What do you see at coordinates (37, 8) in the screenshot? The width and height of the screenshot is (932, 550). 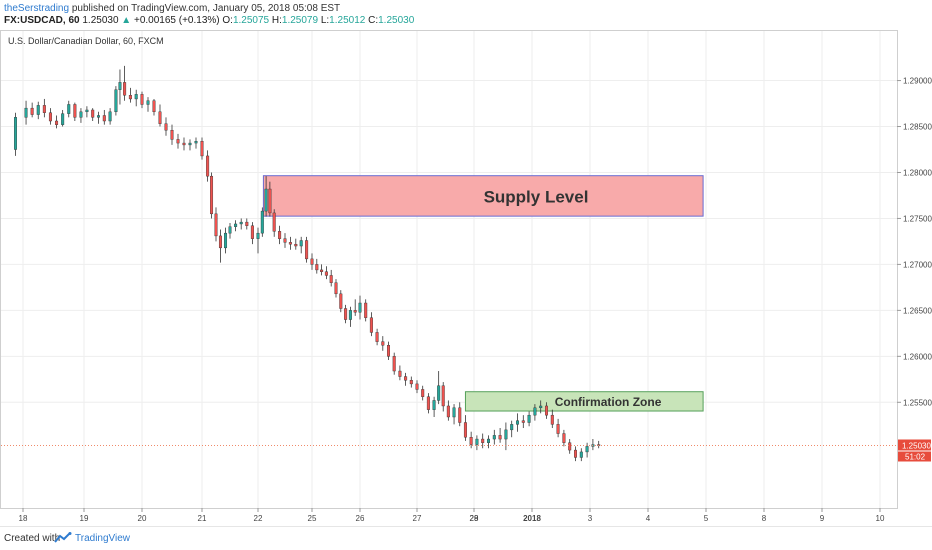 I see `author-link: theSerstrading` at bounding box center [37, 8].